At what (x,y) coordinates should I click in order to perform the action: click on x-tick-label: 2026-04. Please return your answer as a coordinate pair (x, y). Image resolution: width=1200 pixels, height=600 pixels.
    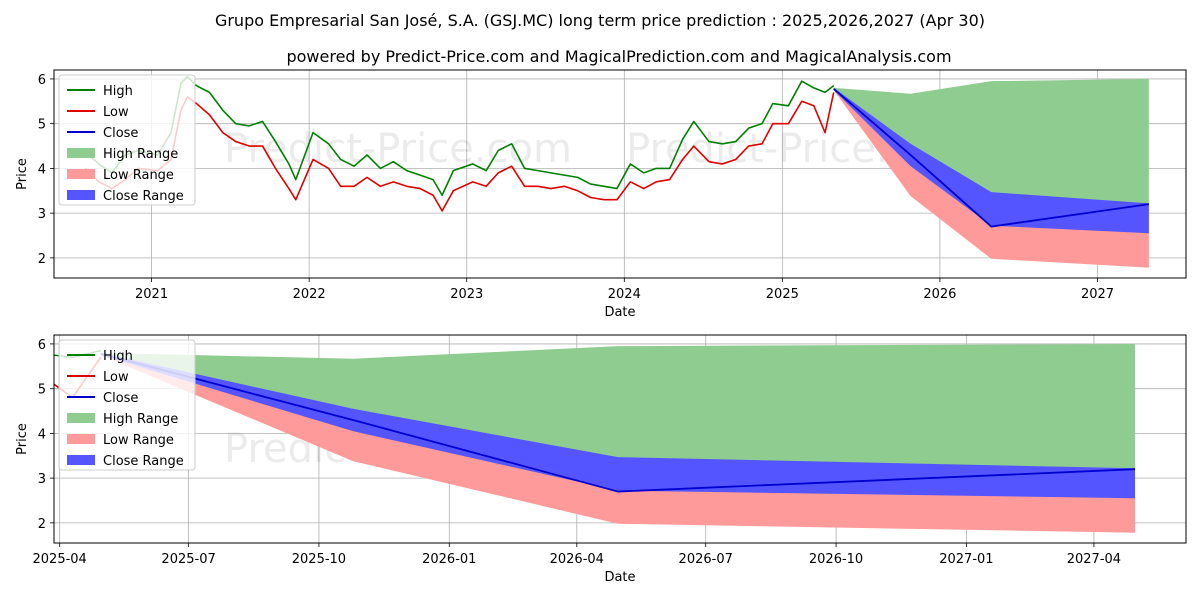
    Looking at the image, I should click on (577, 559).